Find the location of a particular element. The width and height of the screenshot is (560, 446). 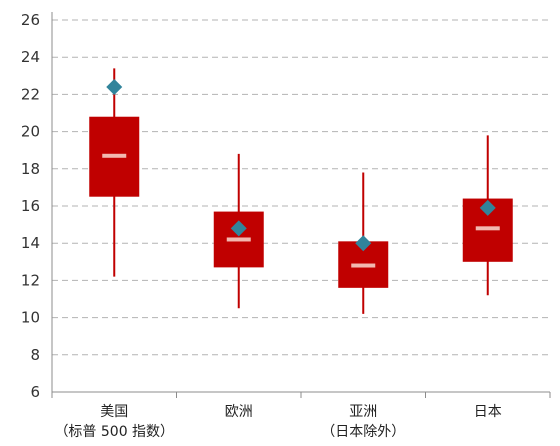

y-tick-label: 18 is located at coordinates (30, 169).